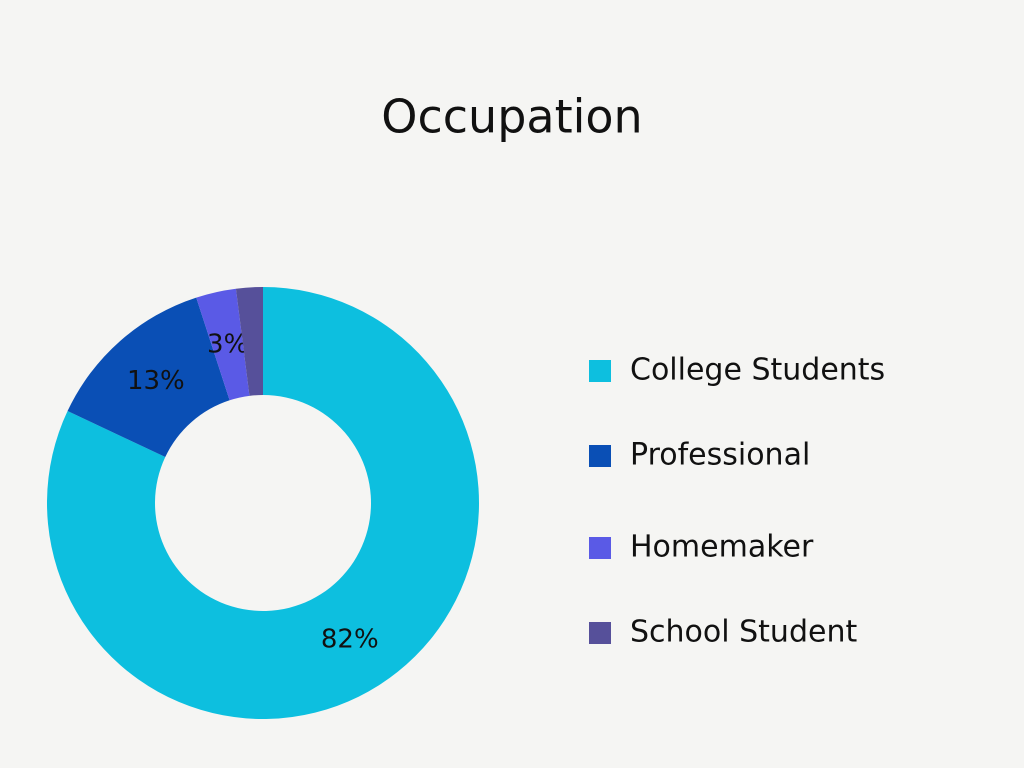 Image resolution: width=1024 pixels, height=768 pixels. Describe the element at coordinates (743, 632) in the screenshot. I see `legend-label: School Student` at that location.